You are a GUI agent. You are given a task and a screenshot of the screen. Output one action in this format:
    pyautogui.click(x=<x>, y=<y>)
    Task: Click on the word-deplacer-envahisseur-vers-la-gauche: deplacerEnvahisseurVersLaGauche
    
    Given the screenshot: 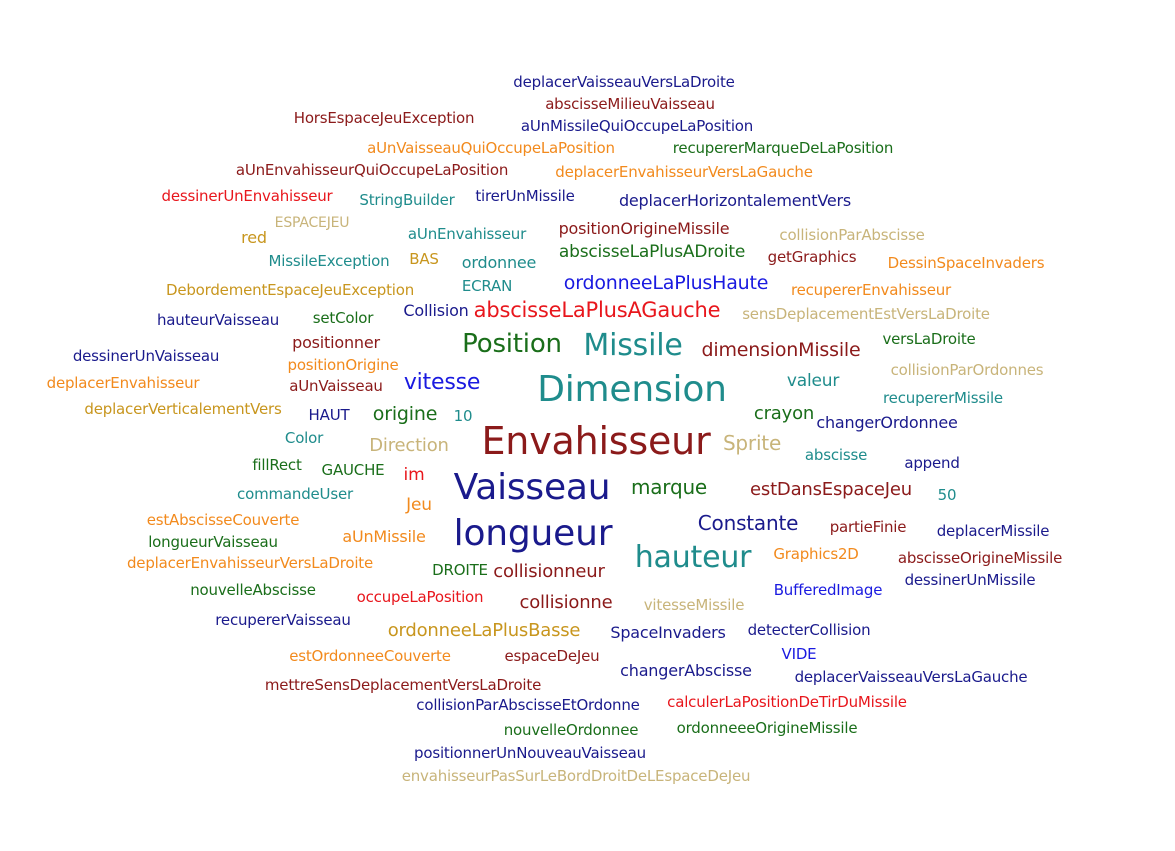 What is the action you would take?
    pyautogui.click(x=684, y=172)
    